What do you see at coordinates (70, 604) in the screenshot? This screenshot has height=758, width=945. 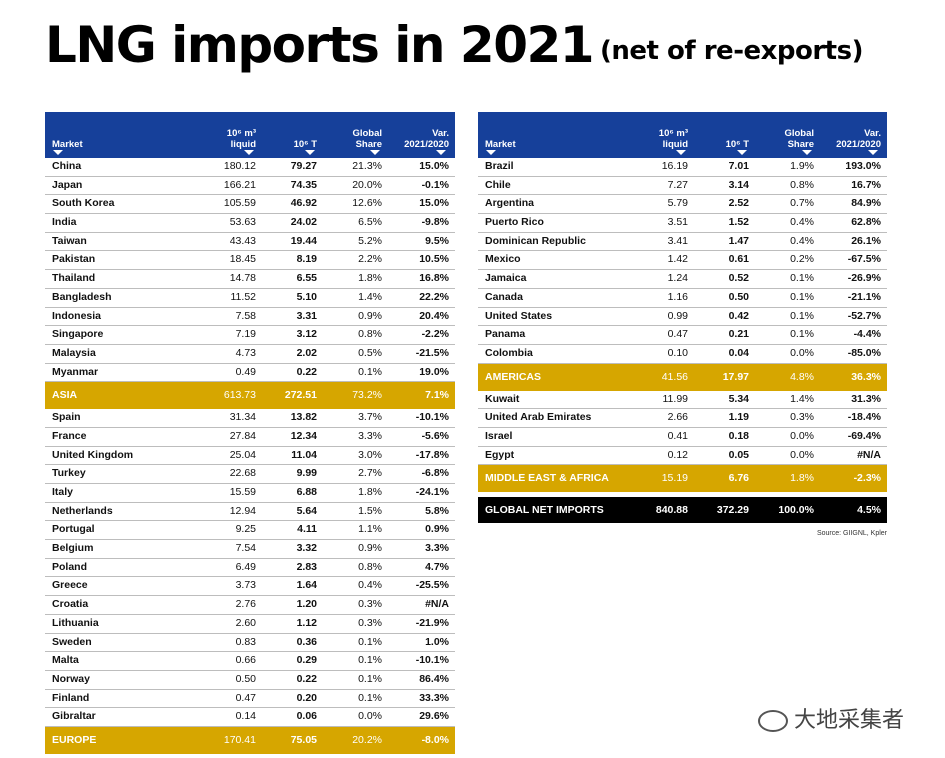 I see `market-name: Croatia` at bounding box center [70, 604].